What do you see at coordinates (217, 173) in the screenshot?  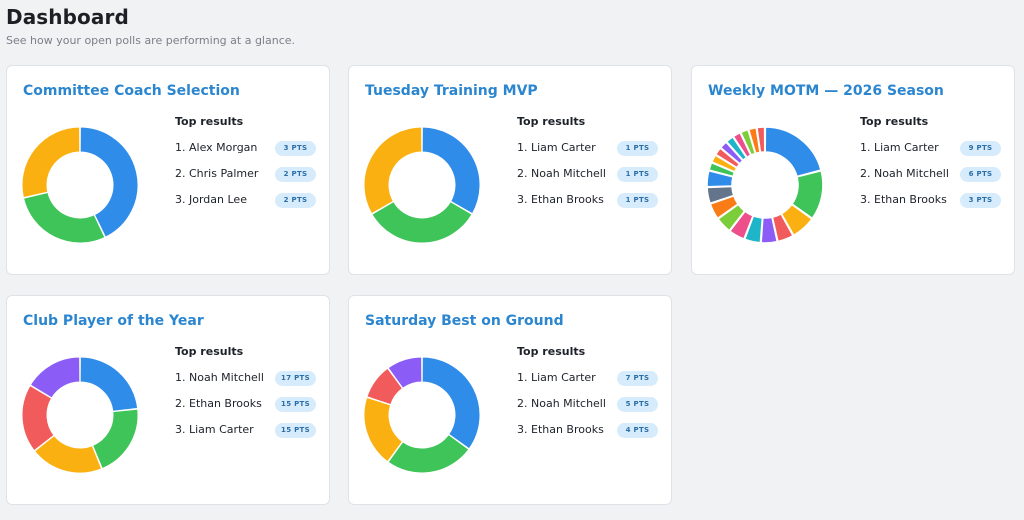 I see `result-name: 2. Chris Palmer` at bounding box center [217, 173].